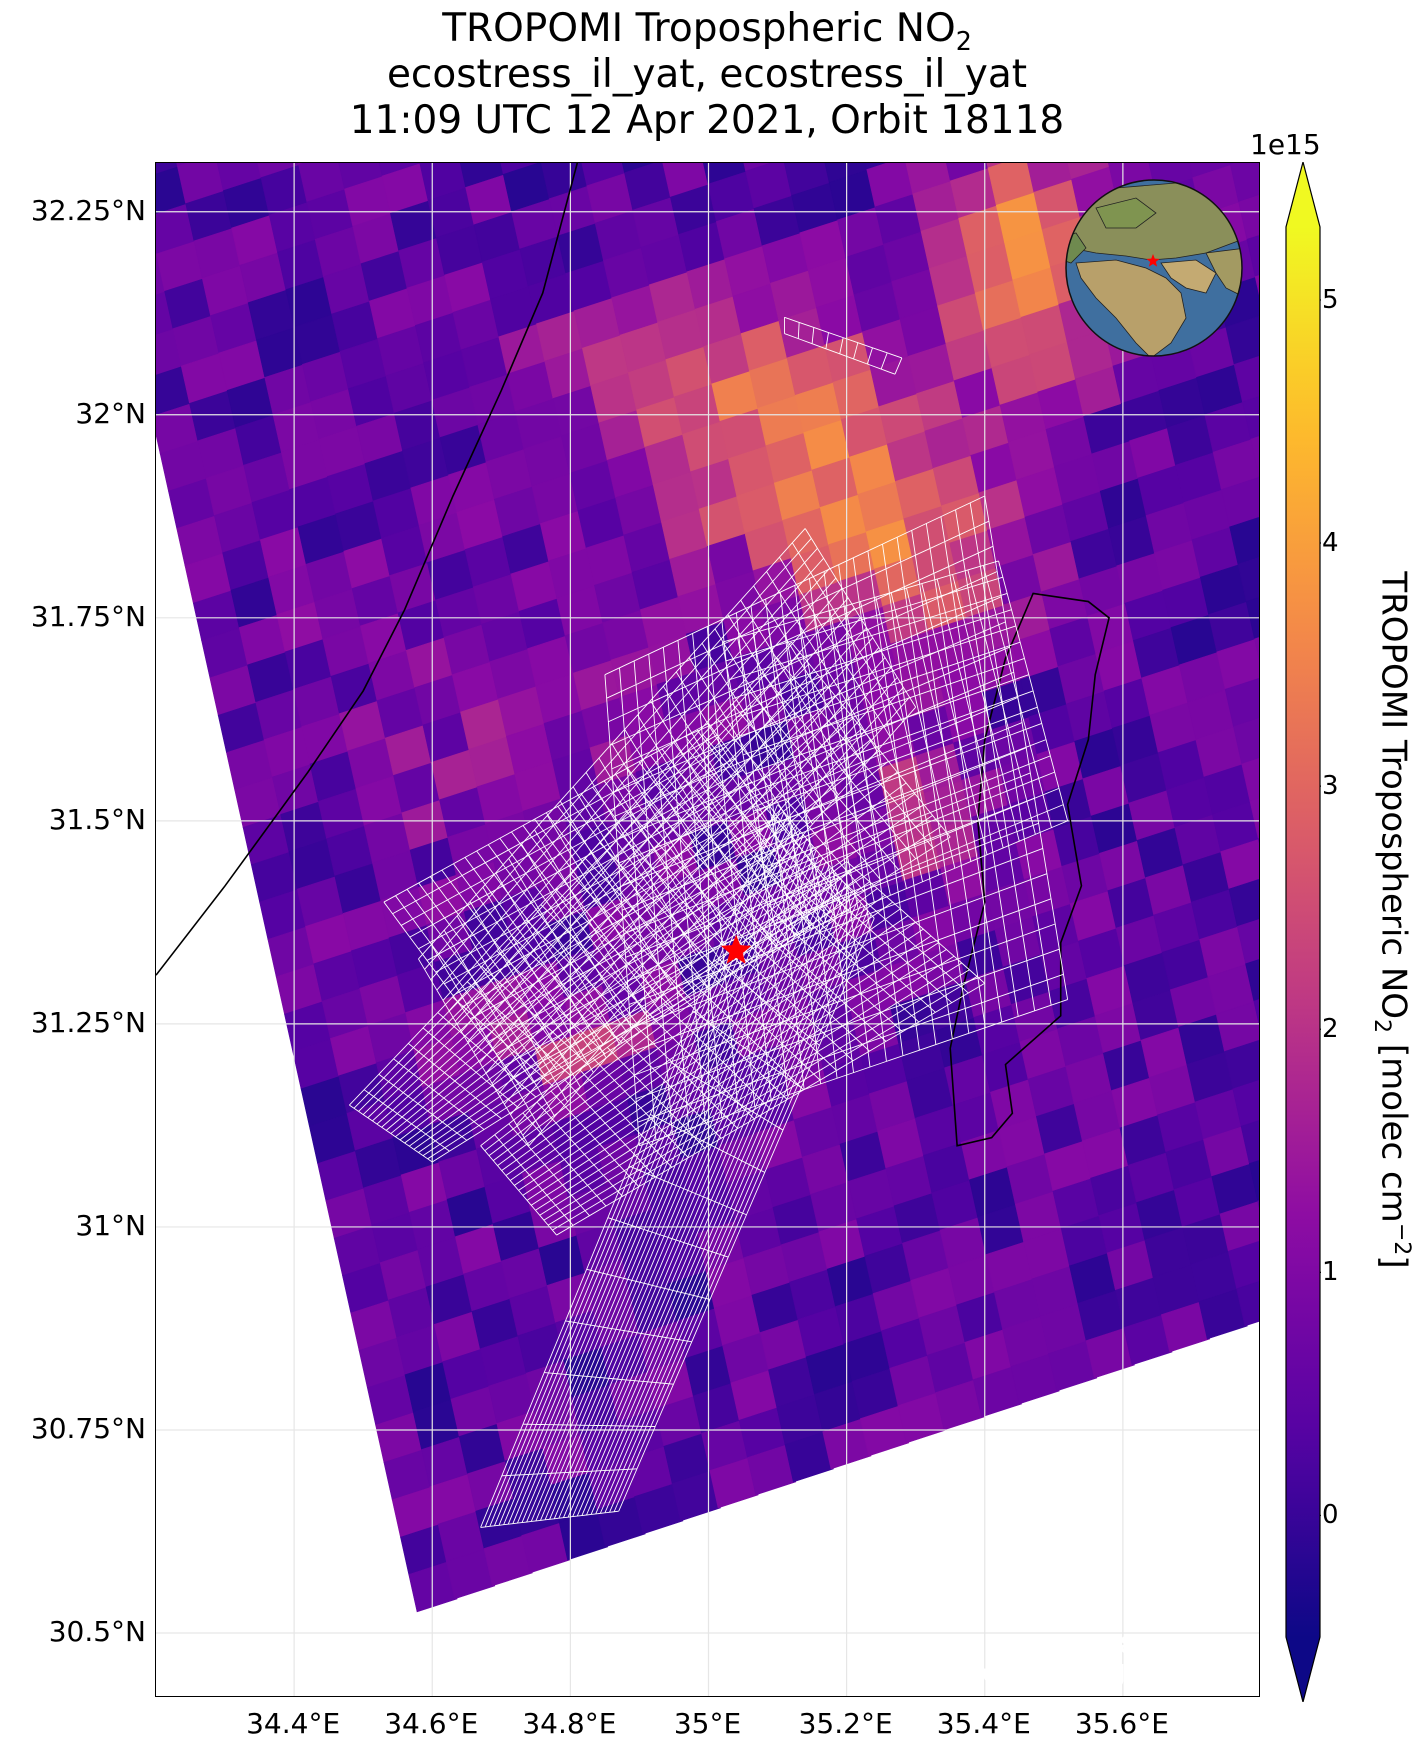 The width and height of the screenshot is (1414, 1752). What do you see at coordinates (1330, 786) in the screenshot?
I see `colorbar-tick-label: 3` at bounding box center [1330, 786].